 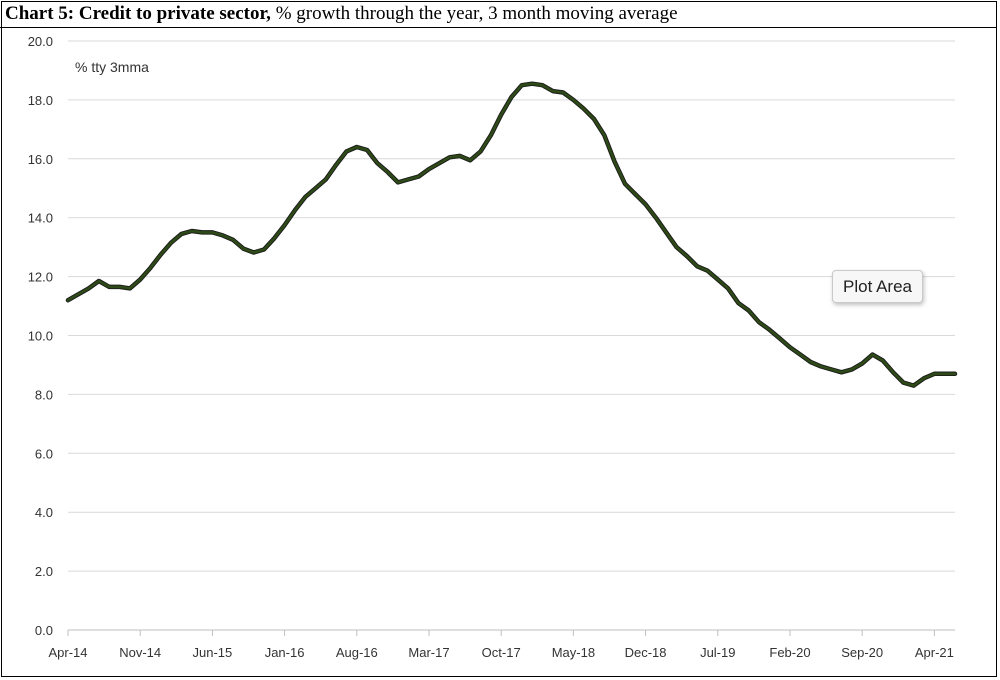 I want to click on y-tick-label: 8.0, so click(x=44, y=394).